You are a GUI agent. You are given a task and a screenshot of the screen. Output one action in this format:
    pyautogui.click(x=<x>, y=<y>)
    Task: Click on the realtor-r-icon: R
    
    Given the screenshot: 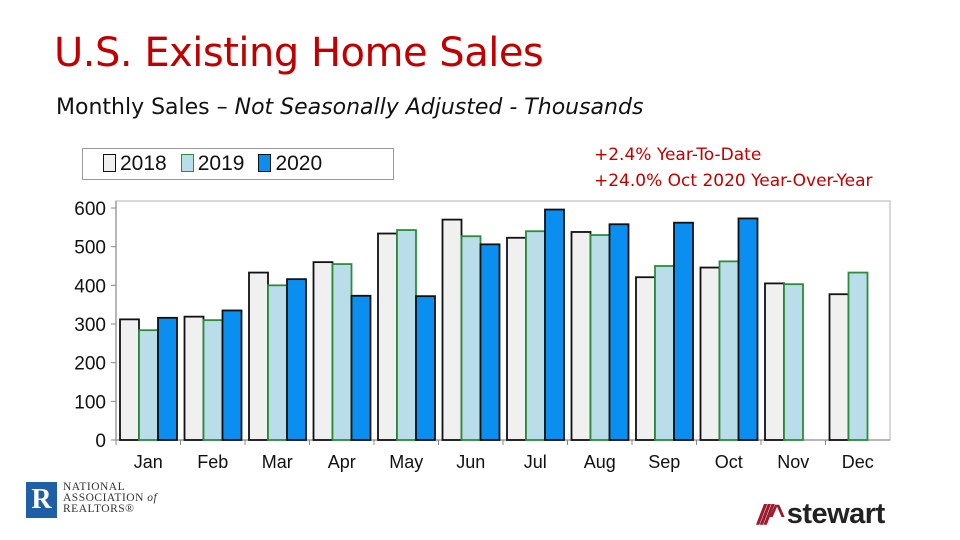 What is the action you would take?
    pyautogui.click(x=41, y=500)
    